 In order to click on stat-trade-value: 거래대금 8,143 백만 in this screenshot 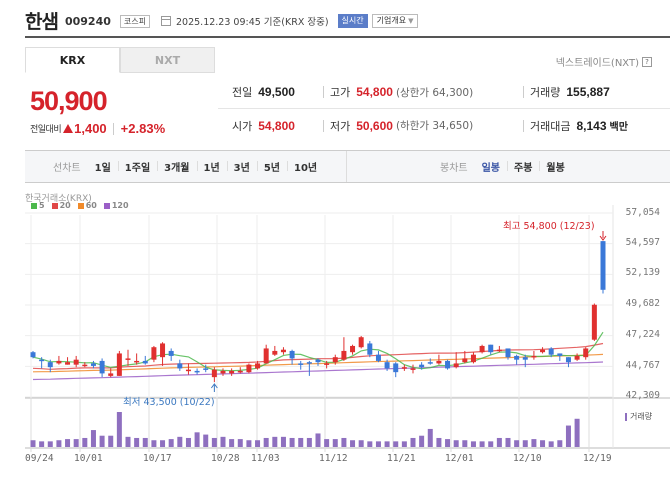, I will do `click(593, 126)`.